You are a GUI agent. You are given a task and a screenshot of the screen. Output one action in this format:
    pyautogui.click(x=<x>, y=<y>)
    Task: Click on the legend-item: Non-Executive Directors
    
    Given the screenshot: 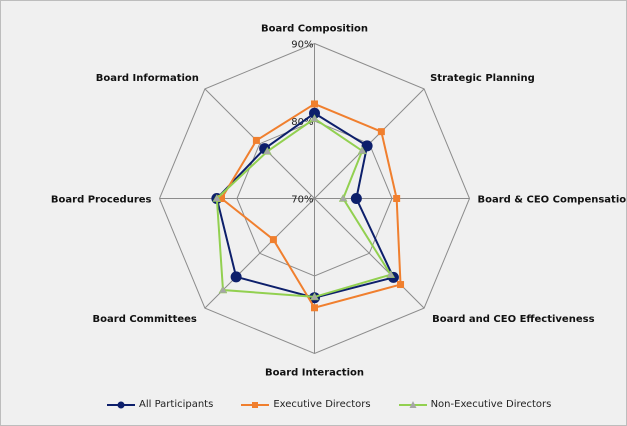 What is the action you would take?
    pyautogui.click(x=475, y=404)
    